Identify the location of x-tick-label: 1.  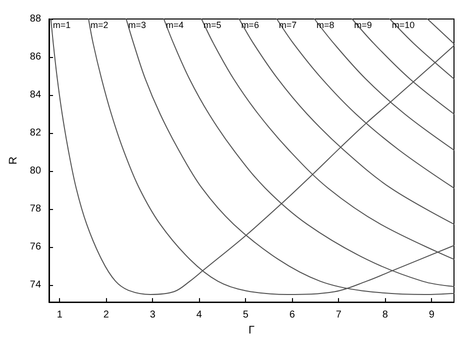
(59, 315).